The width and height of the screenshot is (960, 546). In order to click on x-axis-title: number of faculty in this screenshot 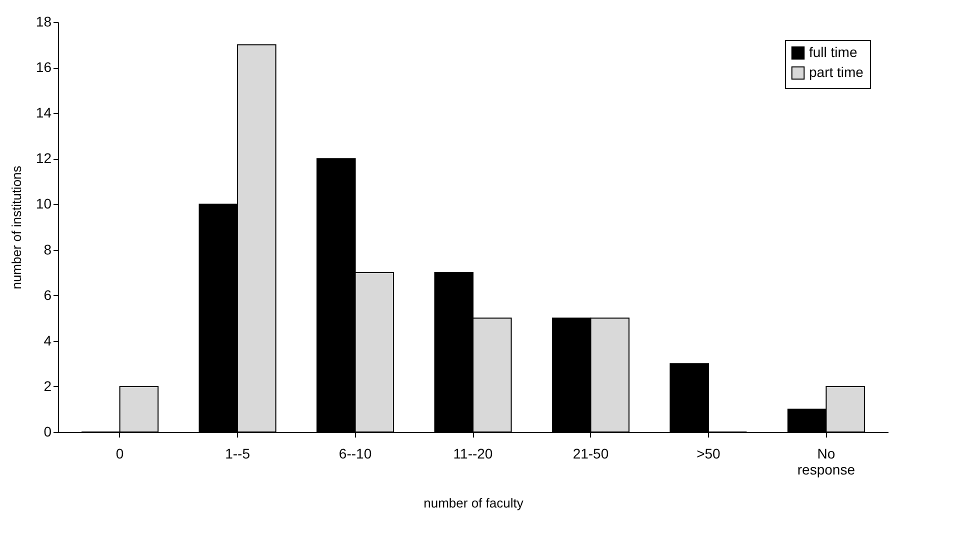, I will do `click(474, 503)`.